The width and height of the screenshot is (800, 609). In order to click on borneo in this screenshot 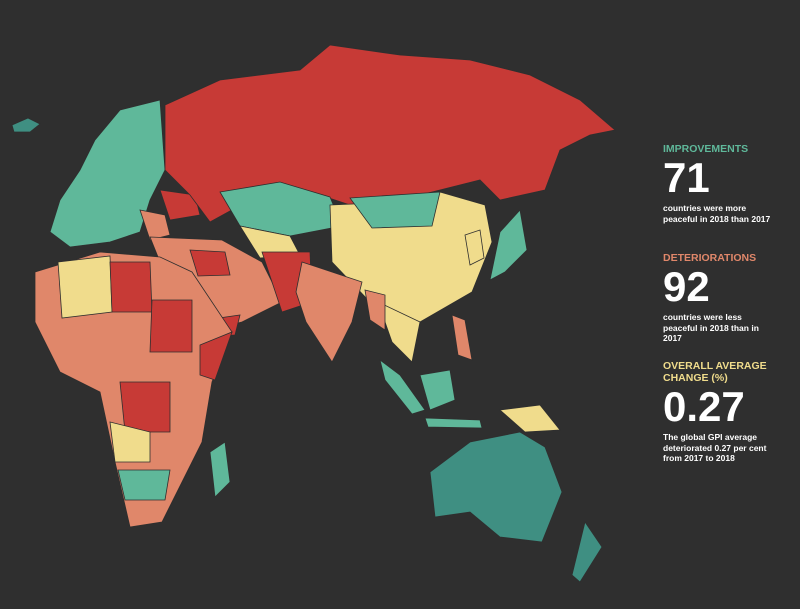, I will do `click(437, 390)`.